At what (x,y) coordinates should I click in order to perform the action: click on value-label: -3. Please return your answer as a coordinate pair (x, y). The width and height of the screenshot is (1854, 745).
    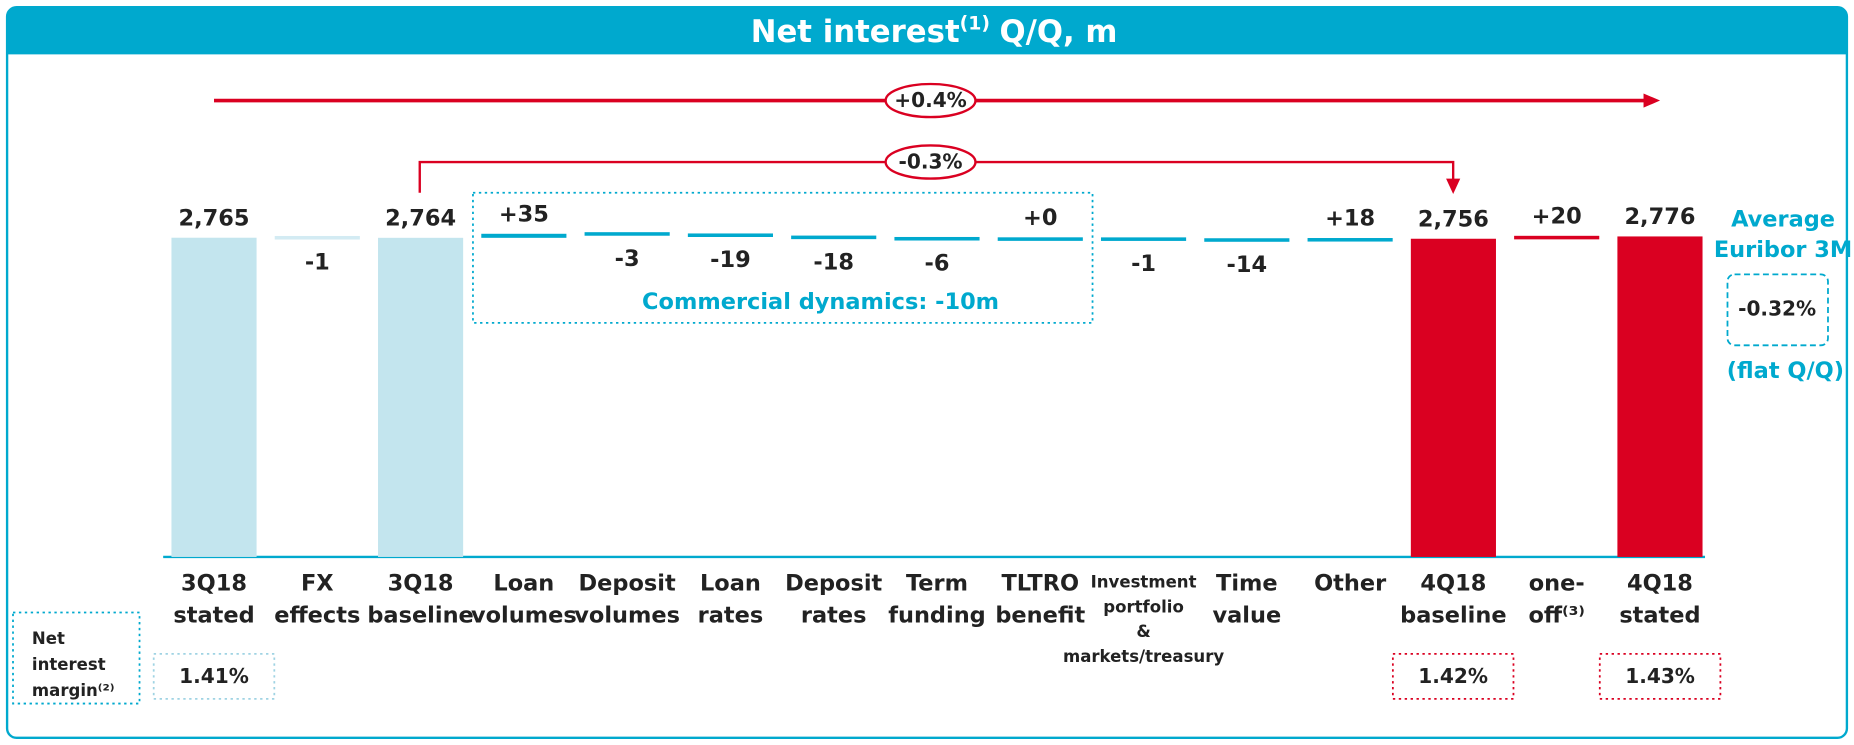
    Looking at the image, I should click on (627, 259).